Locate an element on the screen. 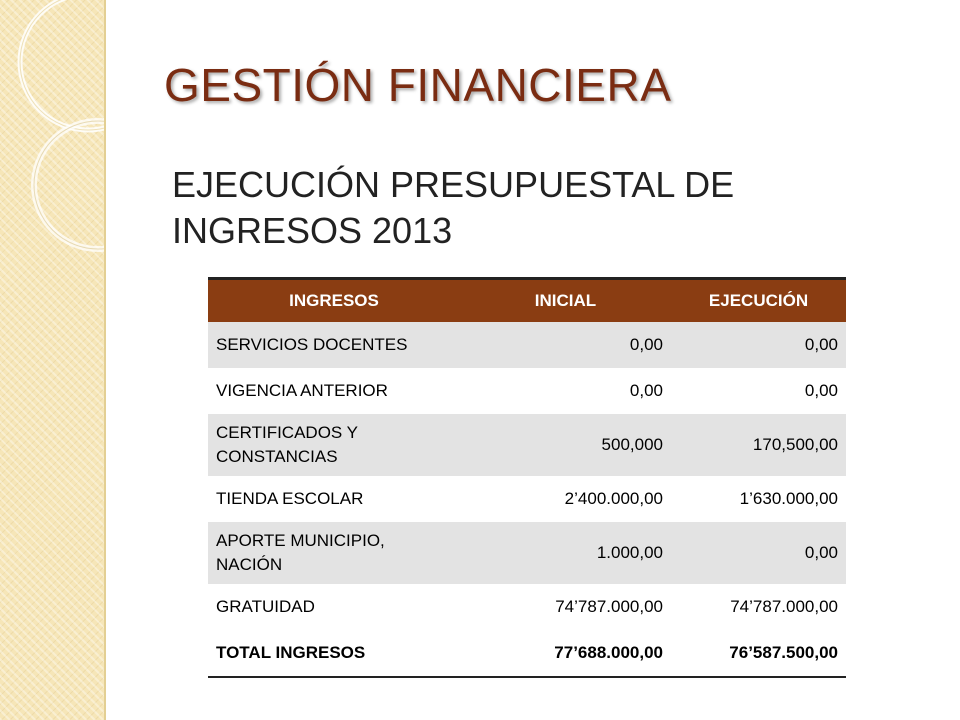  row-ejecucion: 74’787.000,00 is located at coordinates (758, 607).